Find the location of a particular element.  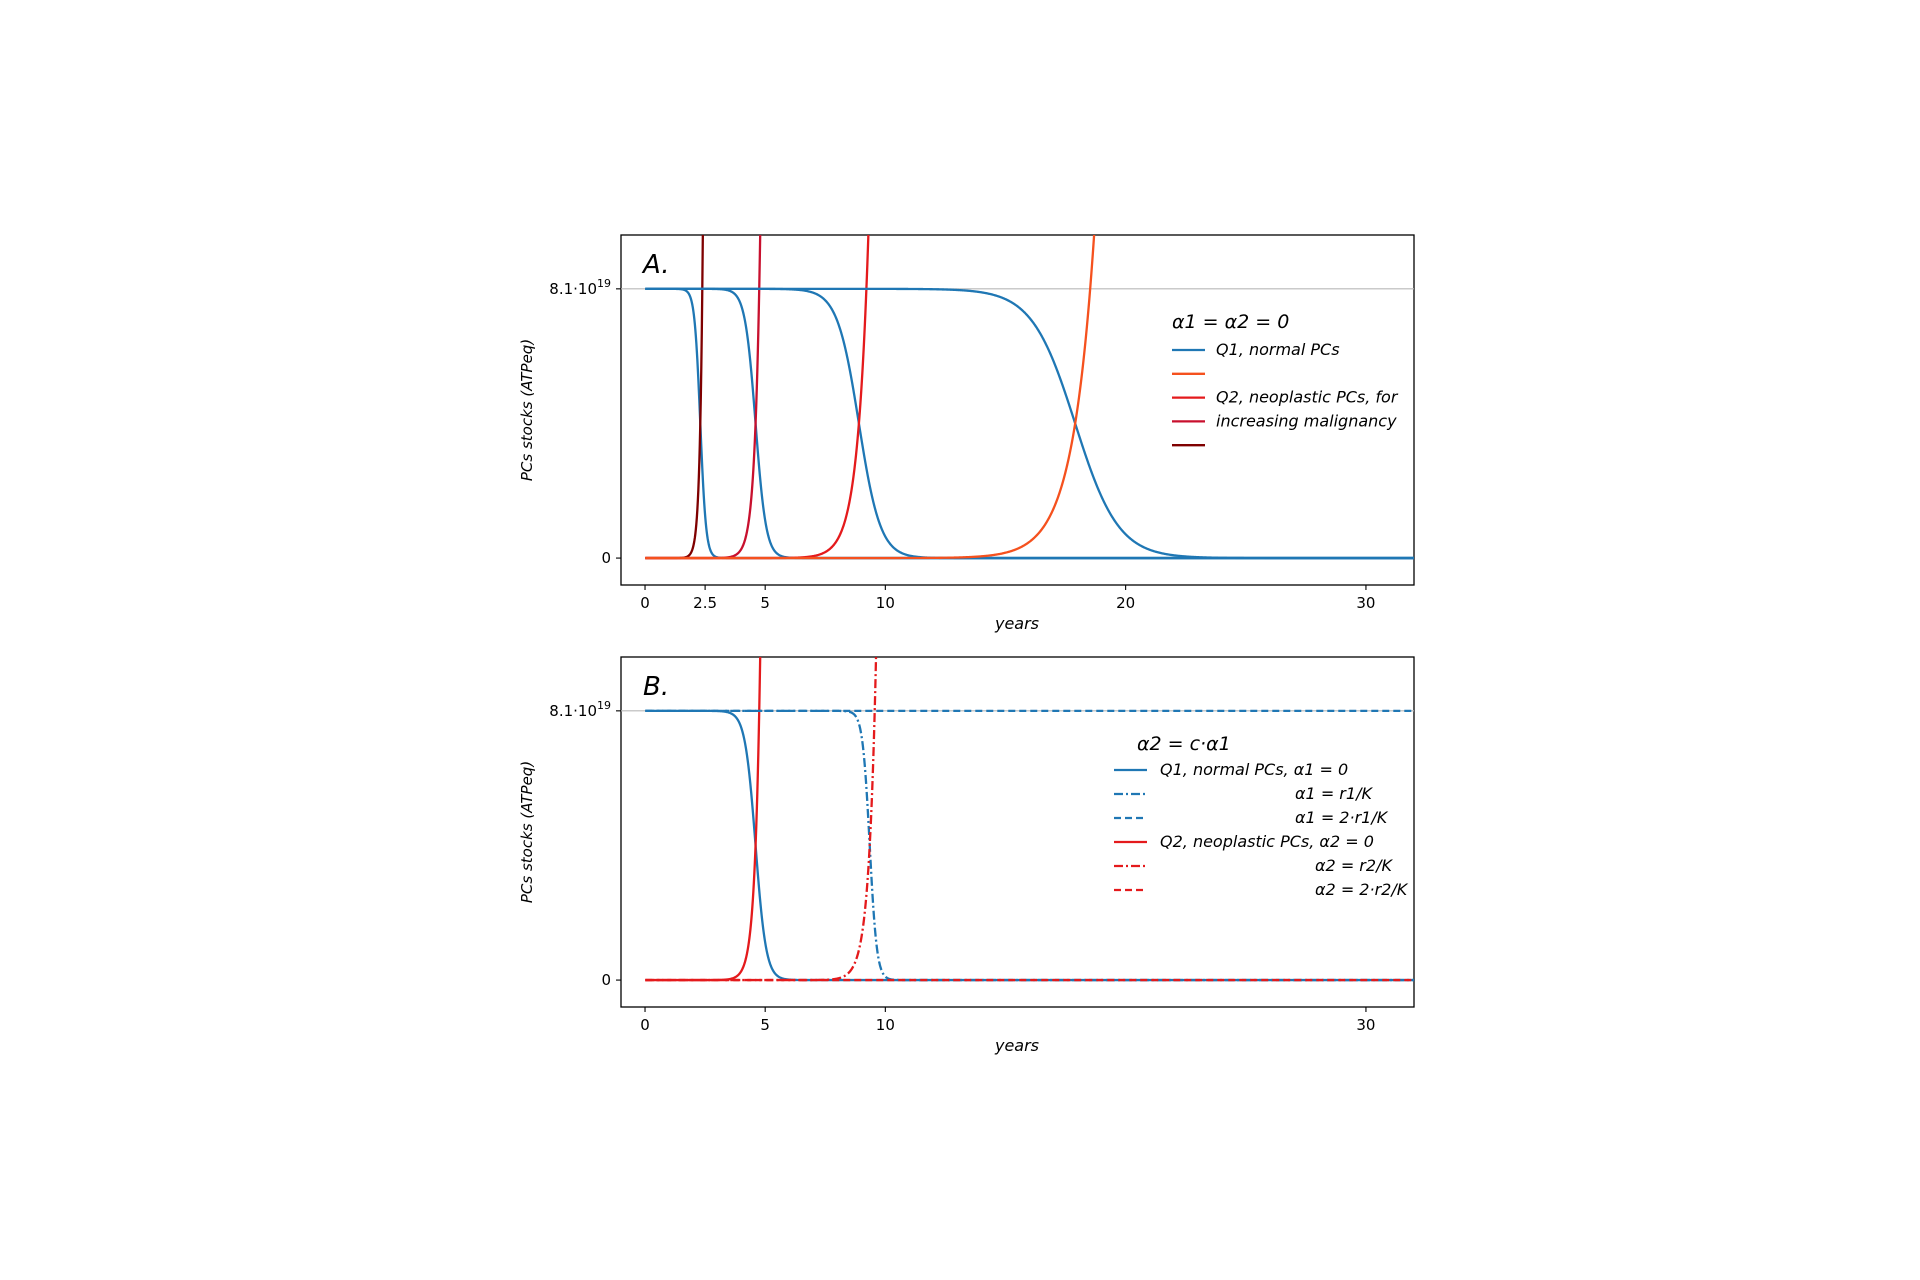

panel-b-y-axis-label: PCs stocks (ATPeq) is located at coordinates (527, 832).